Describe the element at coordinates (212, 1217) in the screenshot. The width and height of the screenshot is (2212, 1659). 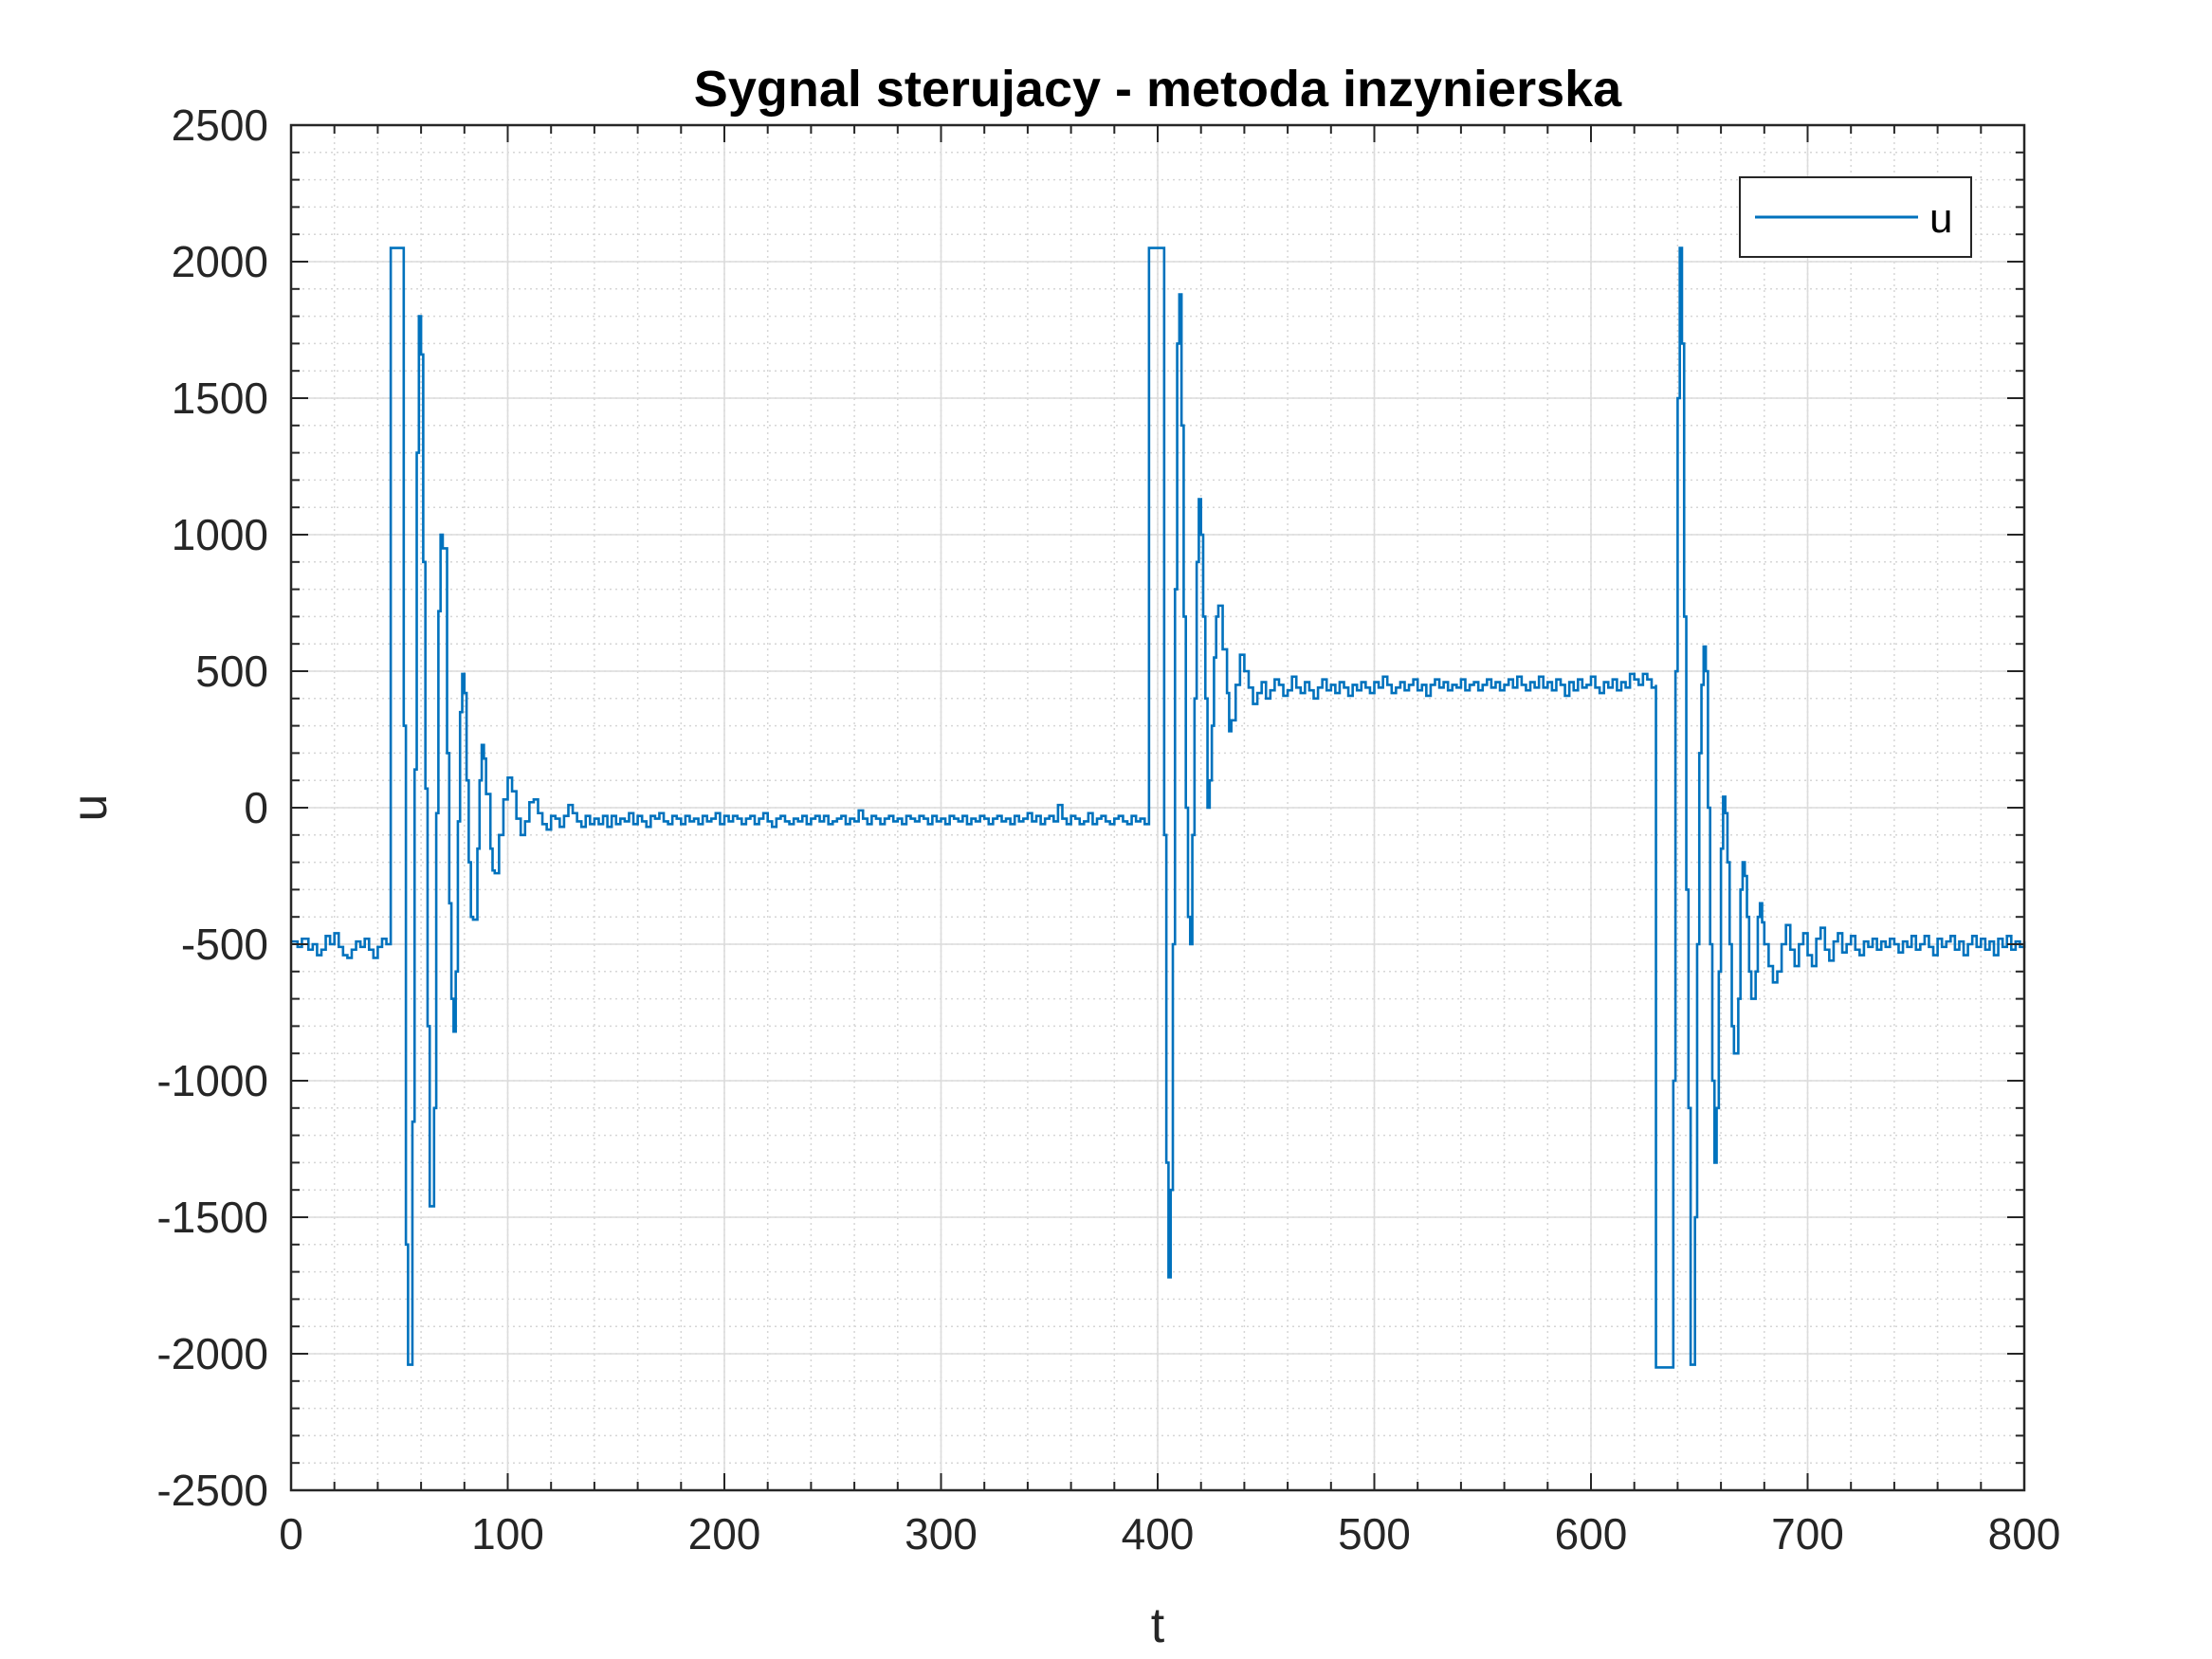
I see `y-tick-label: -1500` at that location.